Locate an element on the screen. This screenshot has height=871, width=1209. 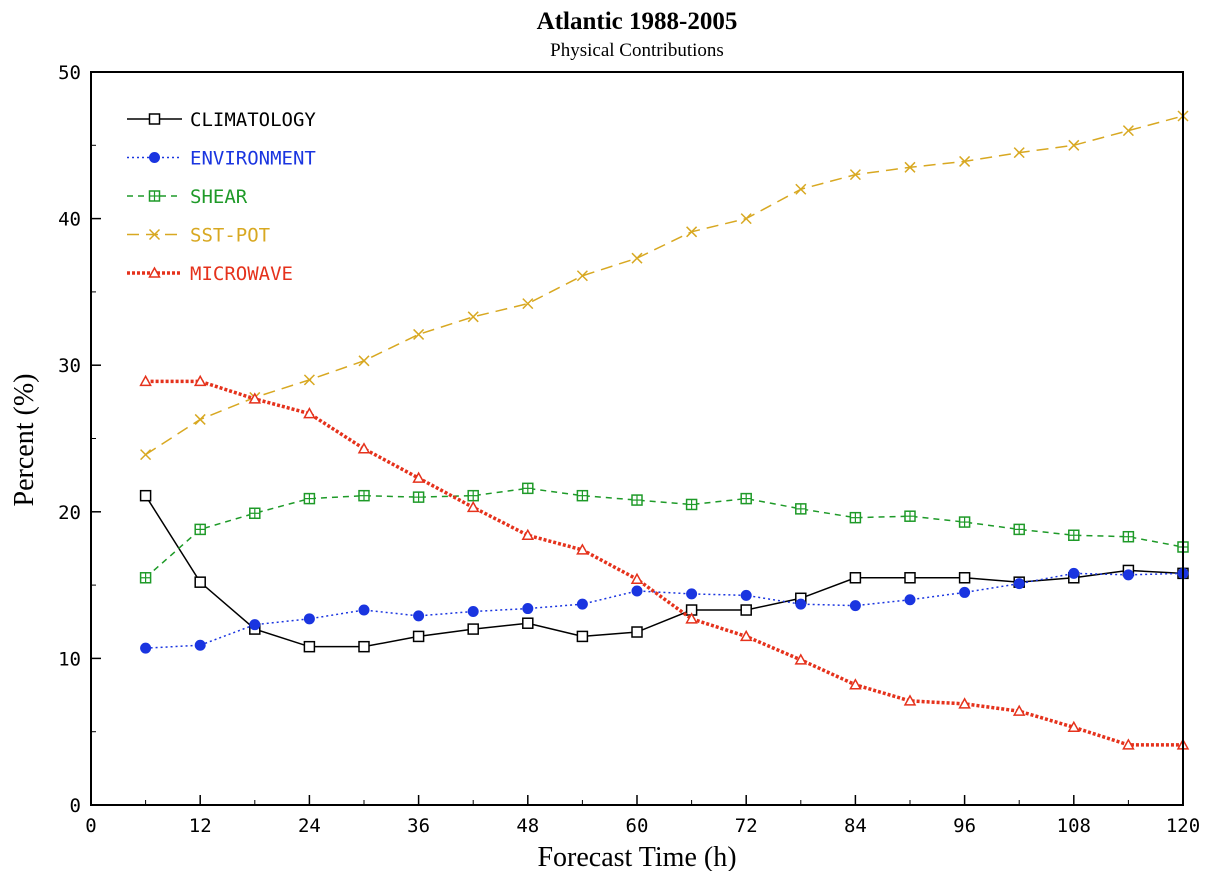
series-shear is located at coordinates (664, 533).